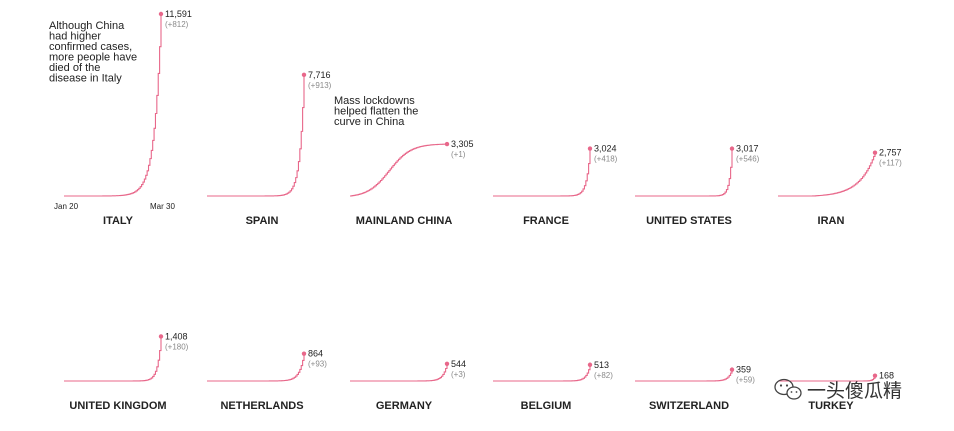  I want to click on panel-spain: 7,716(+913) SPAIN, so click(269, 148).